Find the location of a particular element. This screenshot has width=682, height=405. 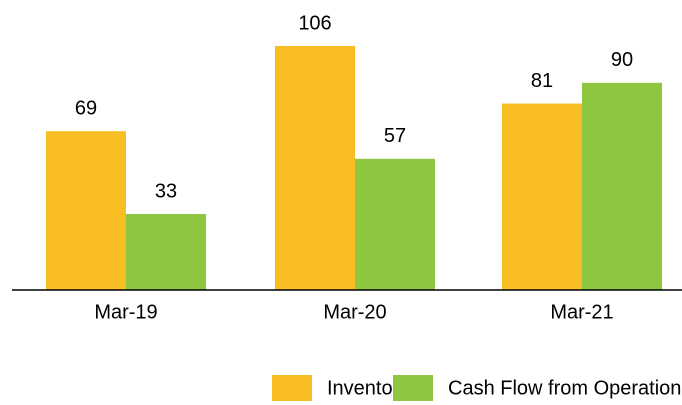

legend-label: Inventory is located at coordinates (368, 388).